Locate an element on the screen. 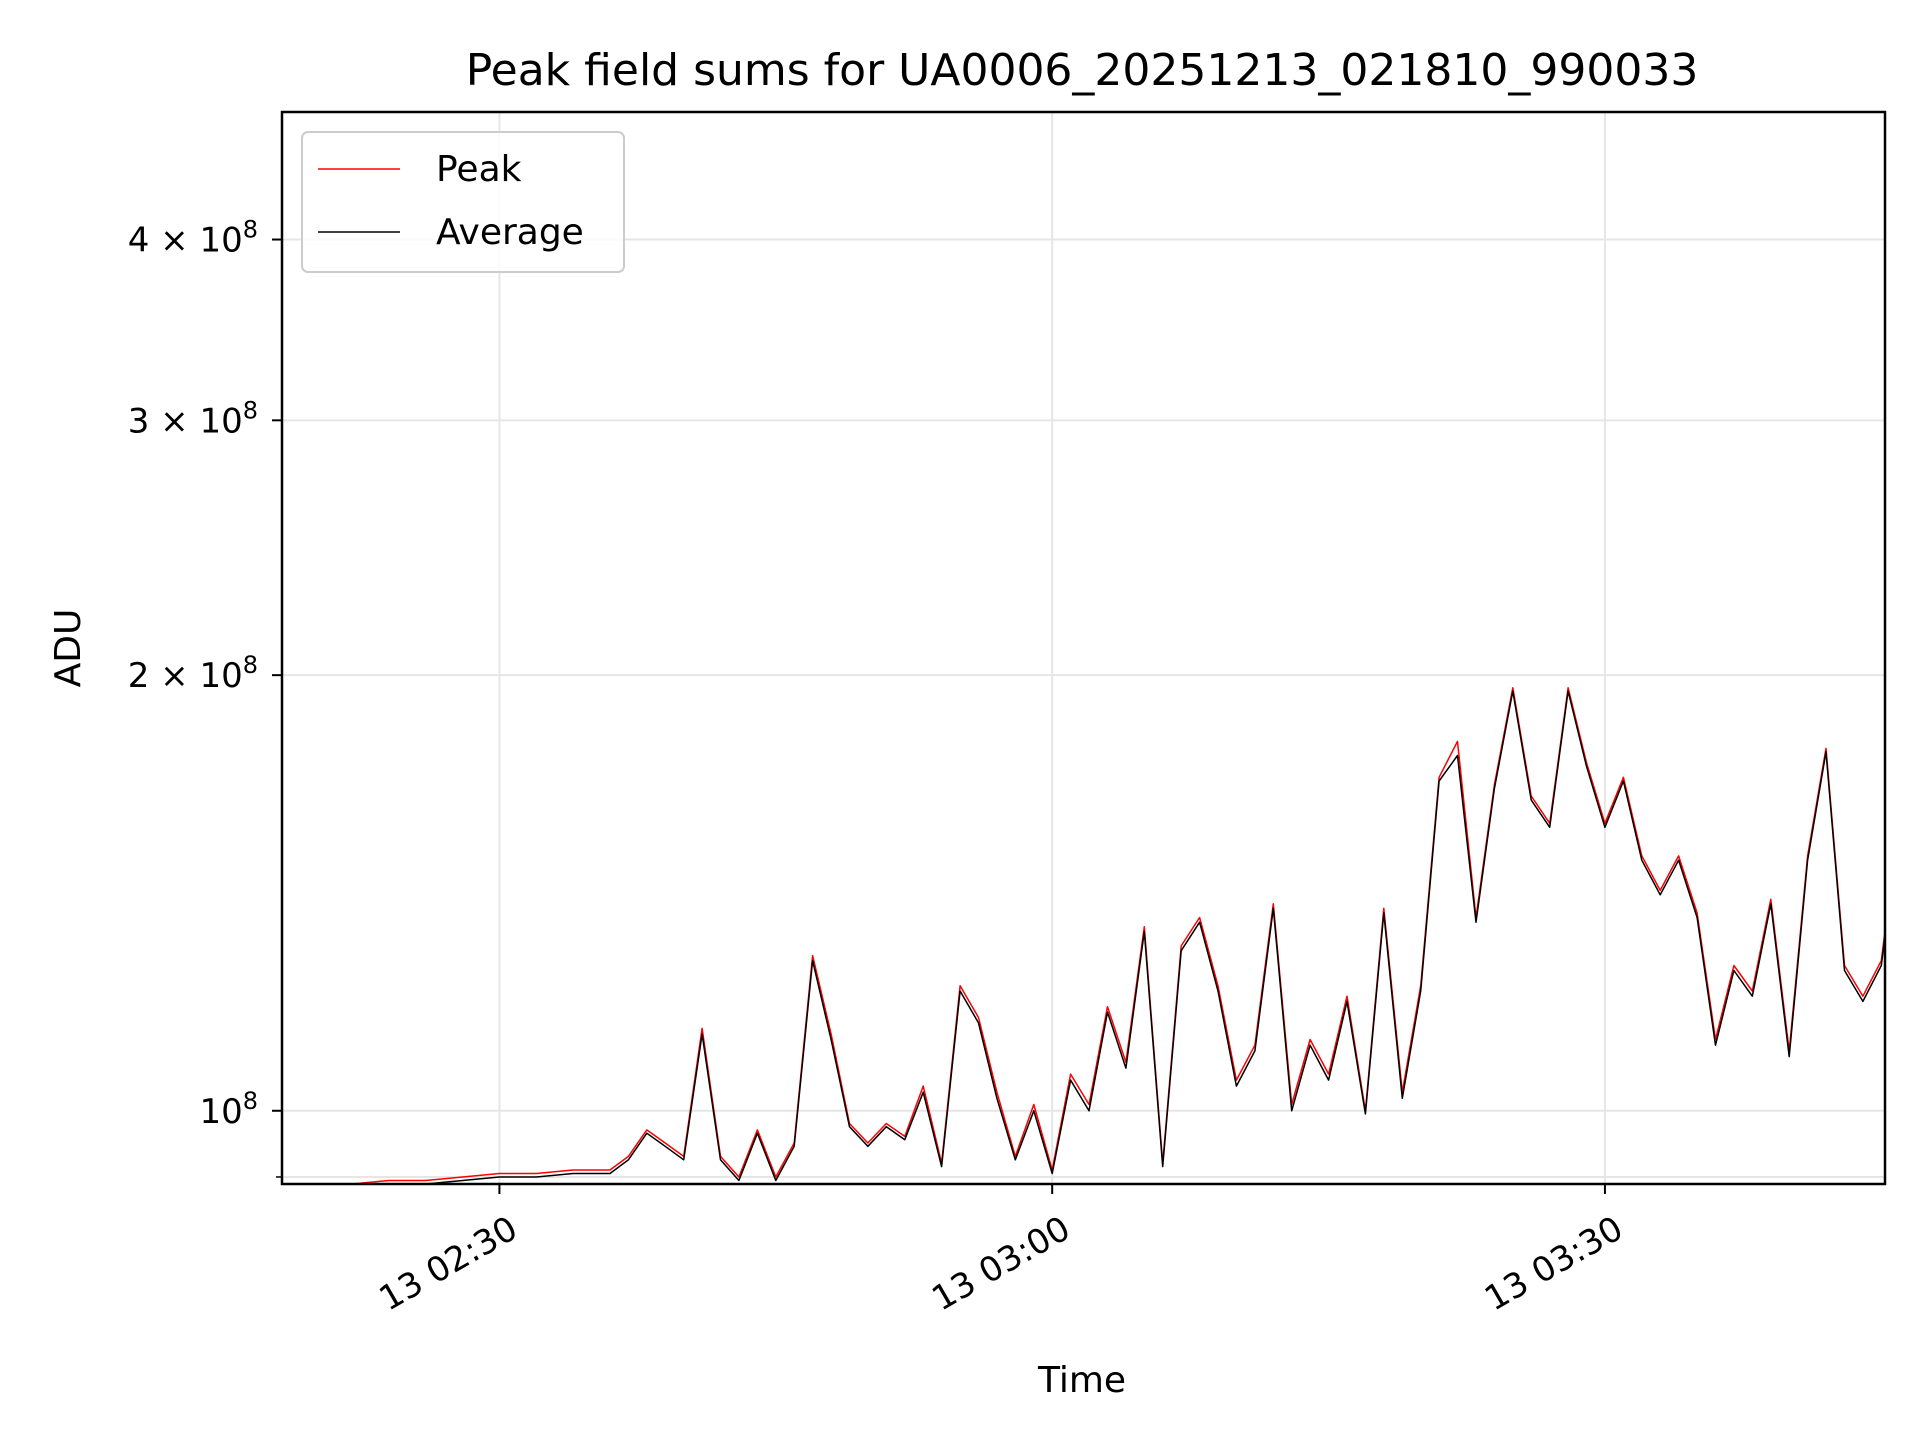 This screenshot has height=1440, width=1920. legend-box is located at coordinates (463, 202).